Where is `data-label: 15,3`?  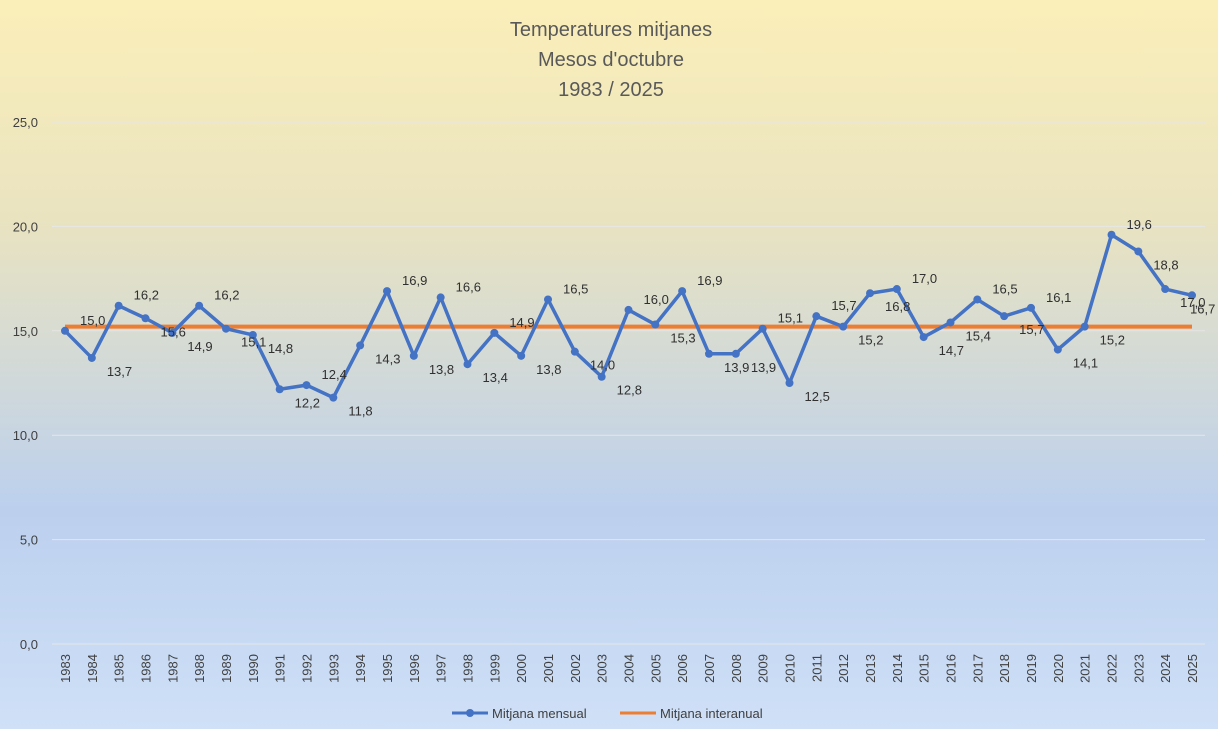
data-label: 15,3 is located at coordinates (682, 338).